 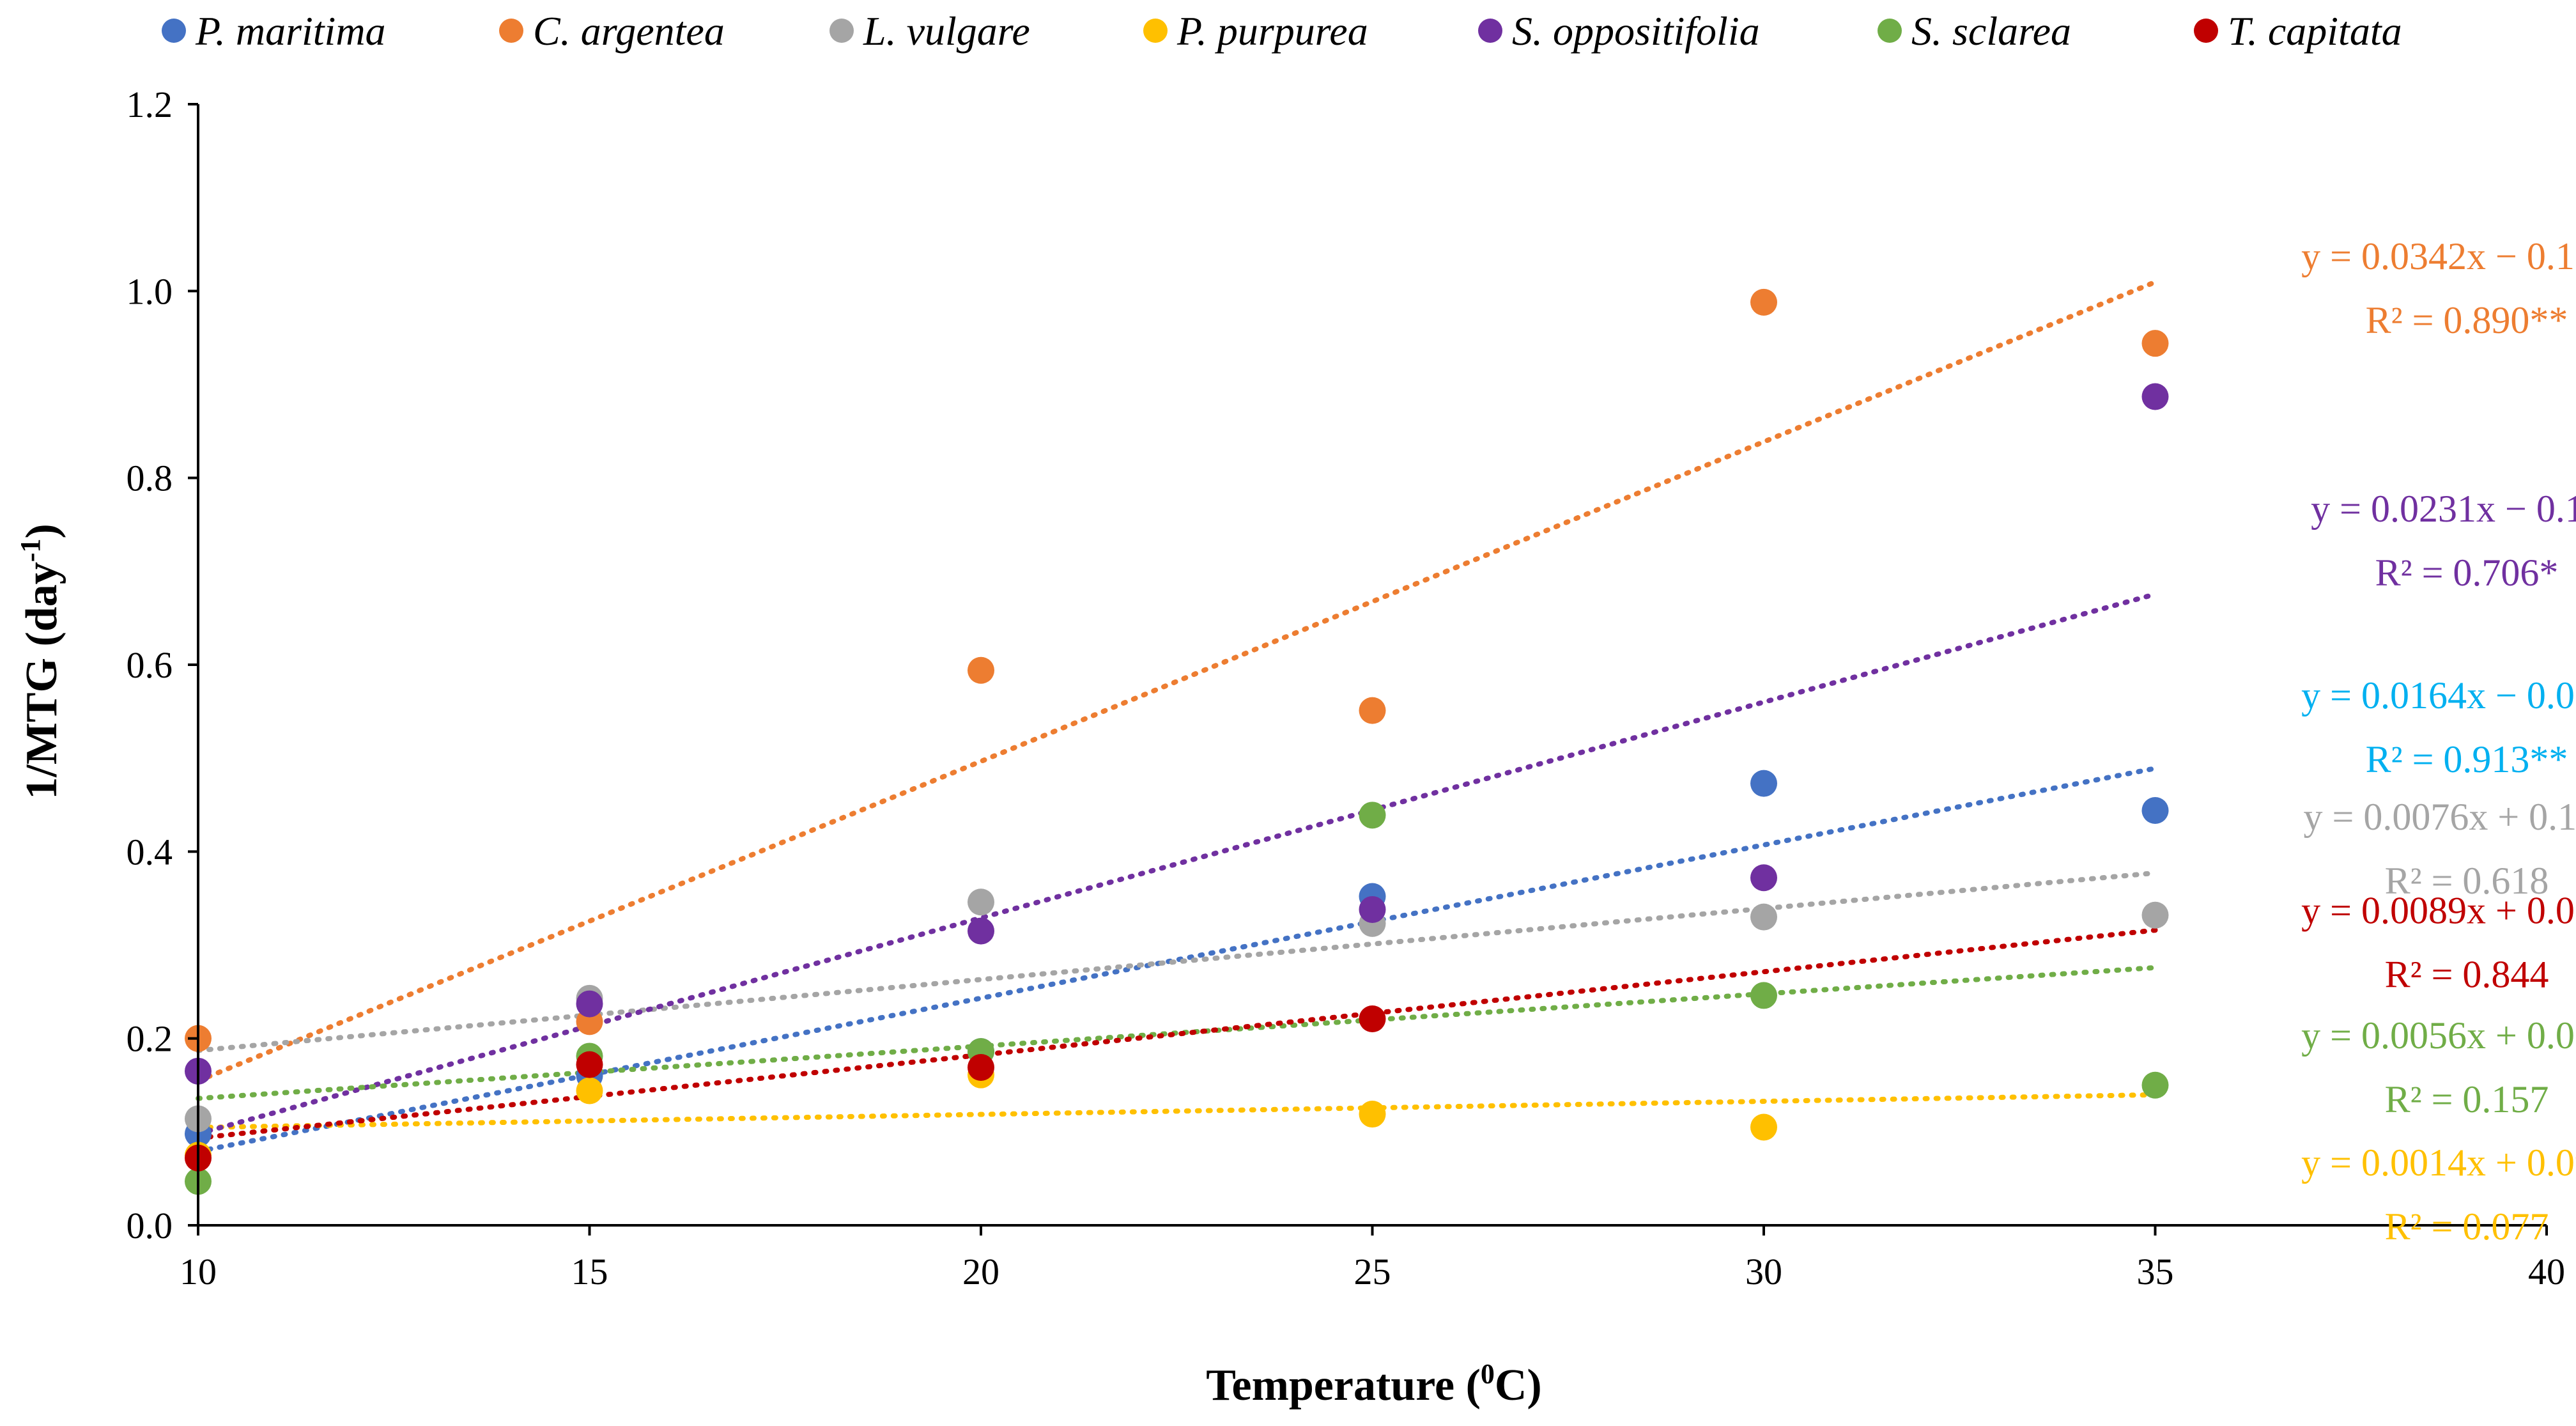 I want to click on x-axis-title-main: Temperature (, so click(x=1343, y=1385).